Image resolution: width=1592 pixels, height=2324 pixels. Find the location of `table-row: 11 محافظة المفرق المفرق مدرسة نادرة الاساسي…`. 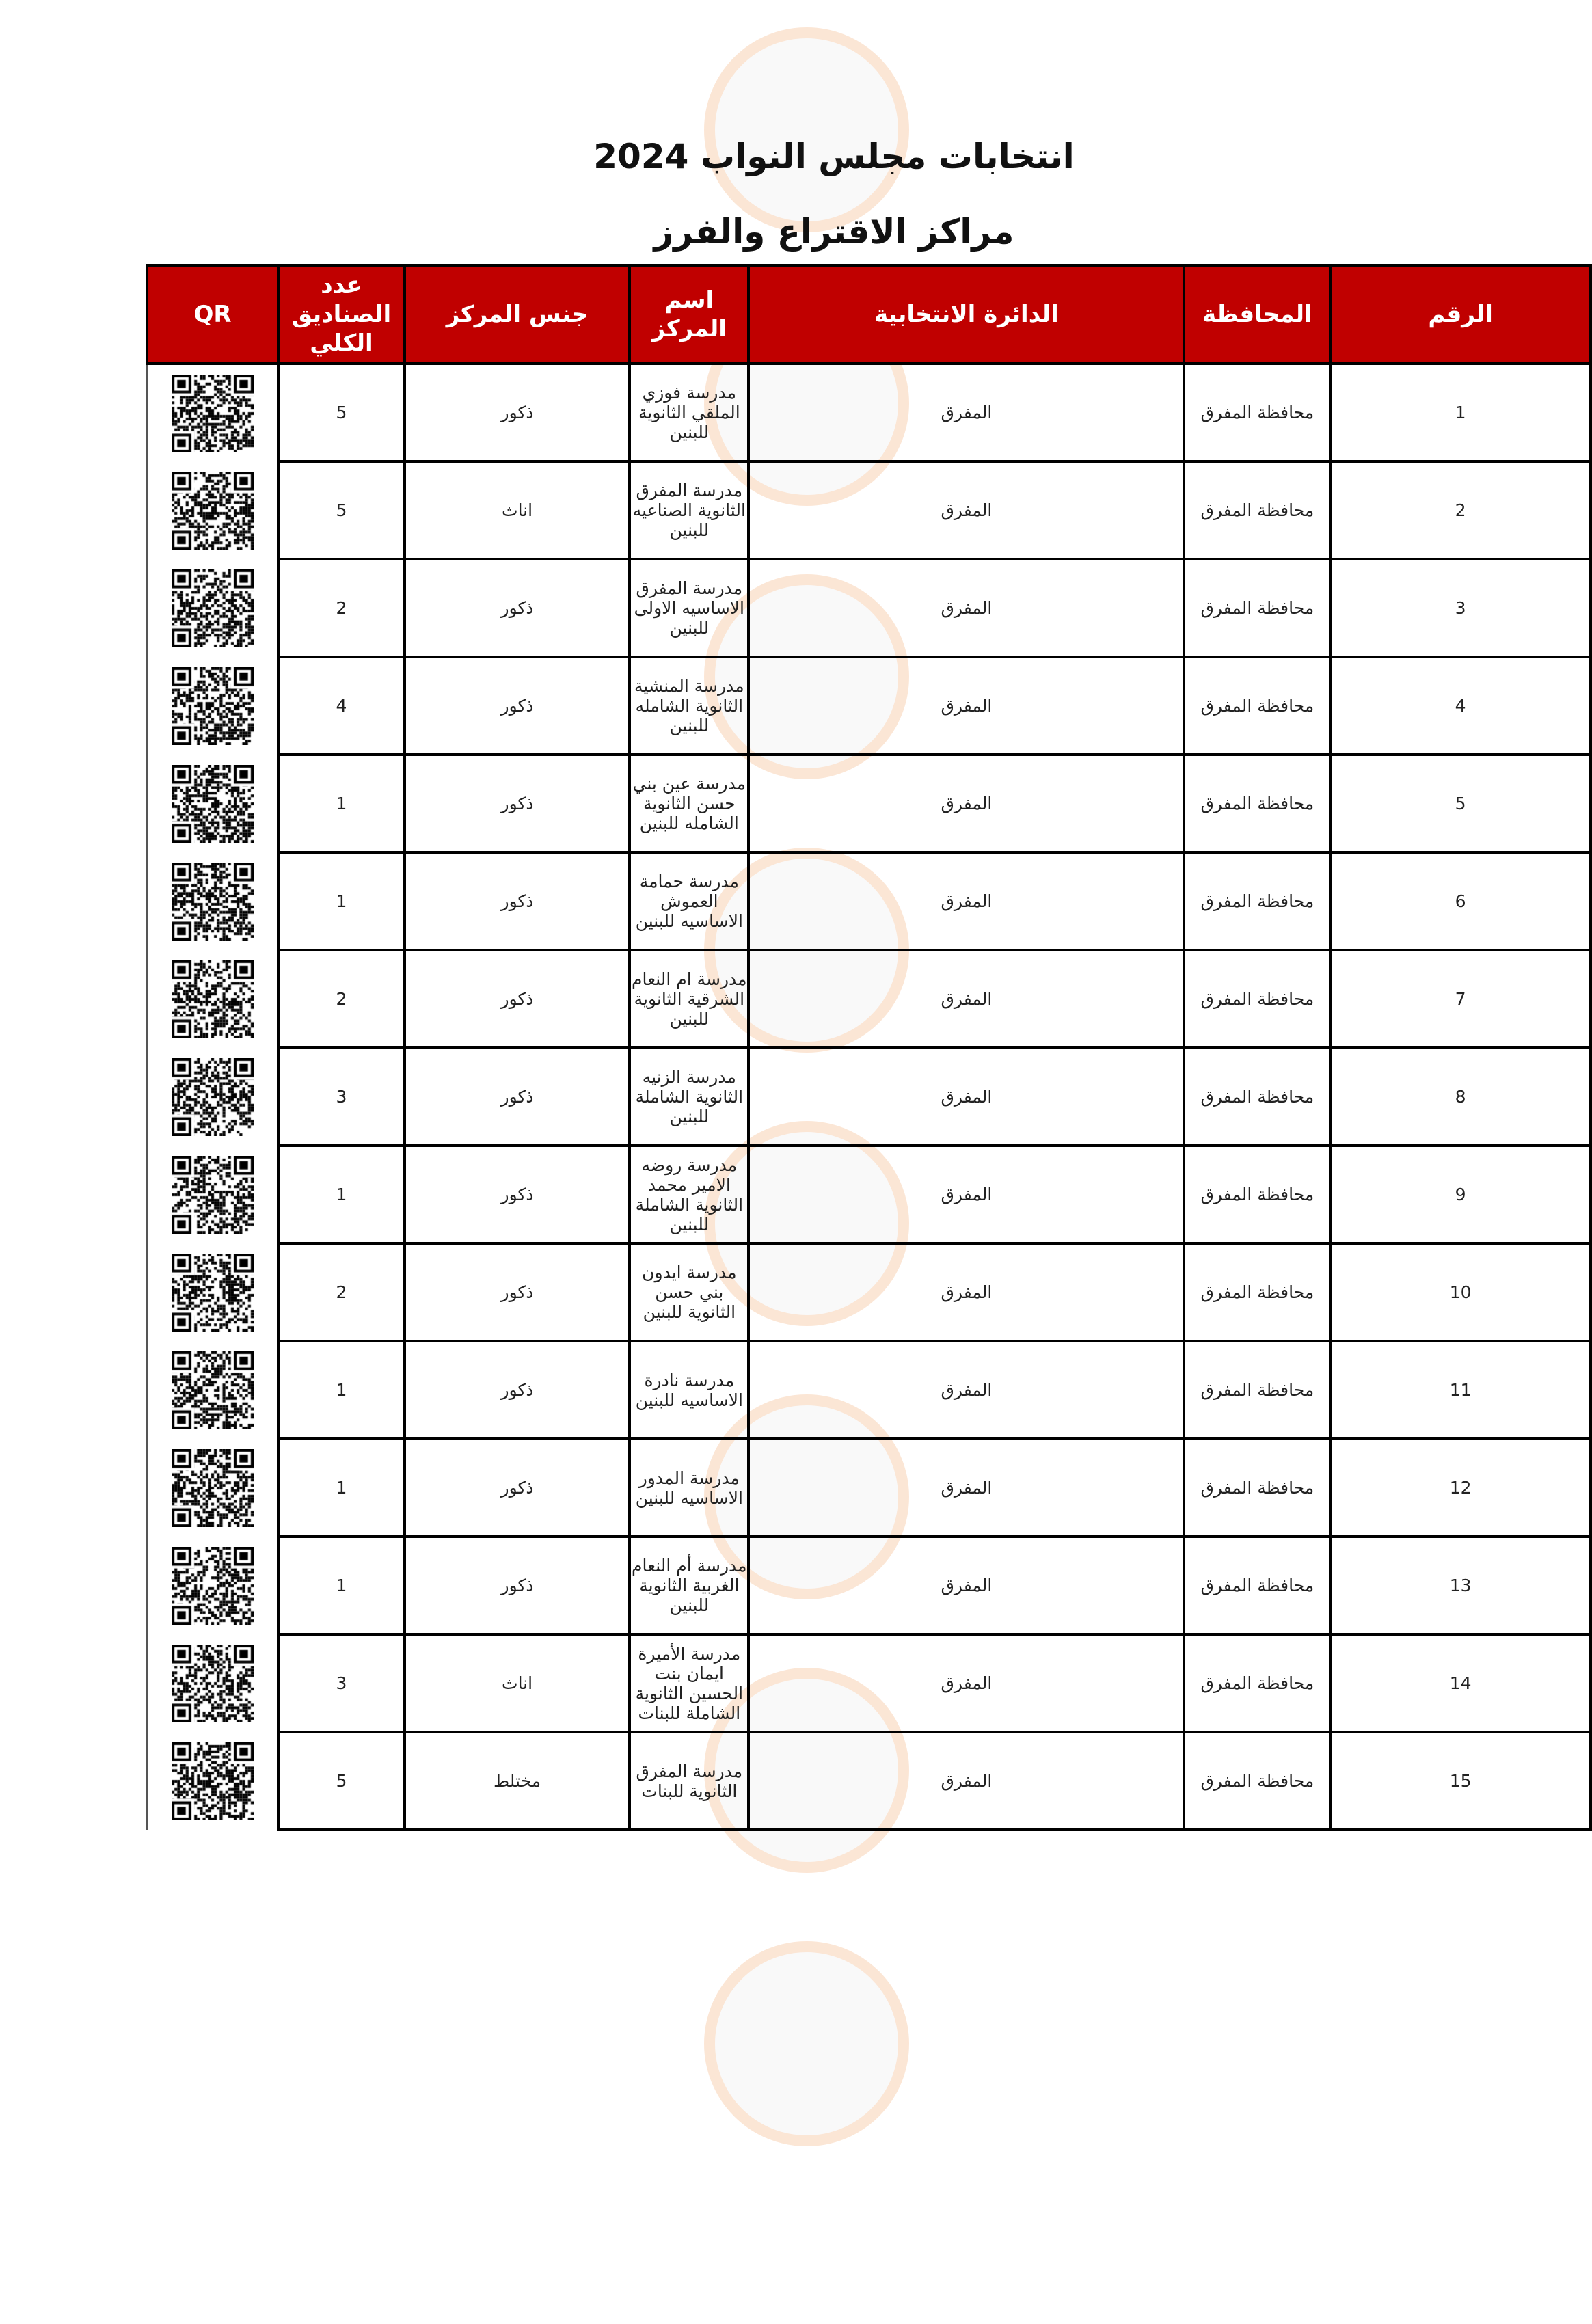

table-row: 11 محافظة المفرق المفرق مدرسة نادرة الاساسي… is located at coordinates (869, 1390).